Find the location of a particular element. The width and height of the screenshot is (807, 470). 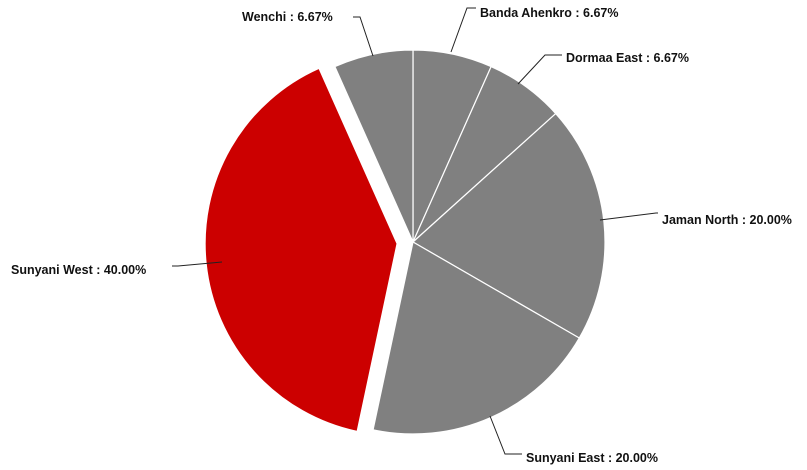

label-wenchi: Wenchi : 6.67% is located at coordinates (287, 17).